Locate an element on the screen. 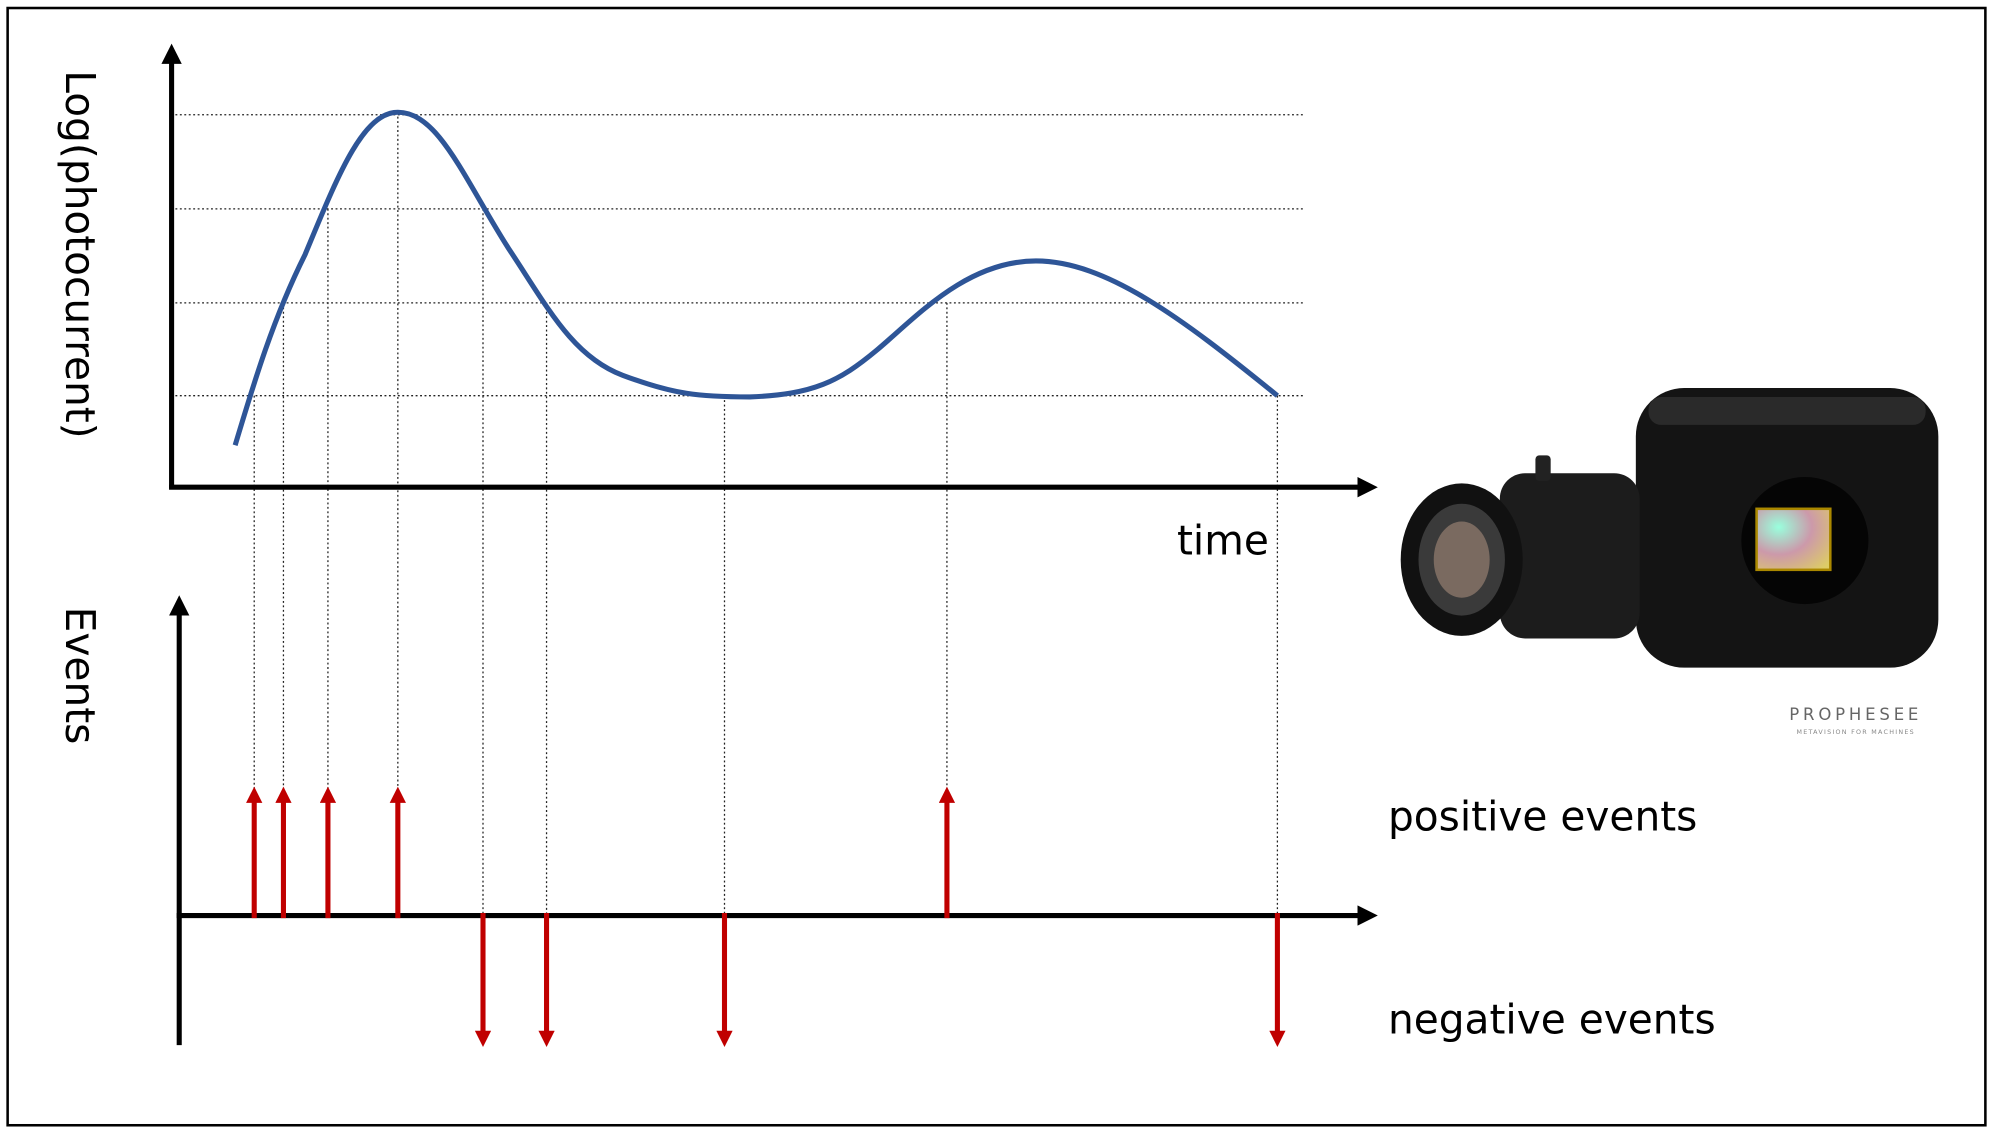 The height and width of the screenshot is (1132, 1993). logo-tagline: METAVISION FOR MACHINES is located at coordinates (1855, 732).